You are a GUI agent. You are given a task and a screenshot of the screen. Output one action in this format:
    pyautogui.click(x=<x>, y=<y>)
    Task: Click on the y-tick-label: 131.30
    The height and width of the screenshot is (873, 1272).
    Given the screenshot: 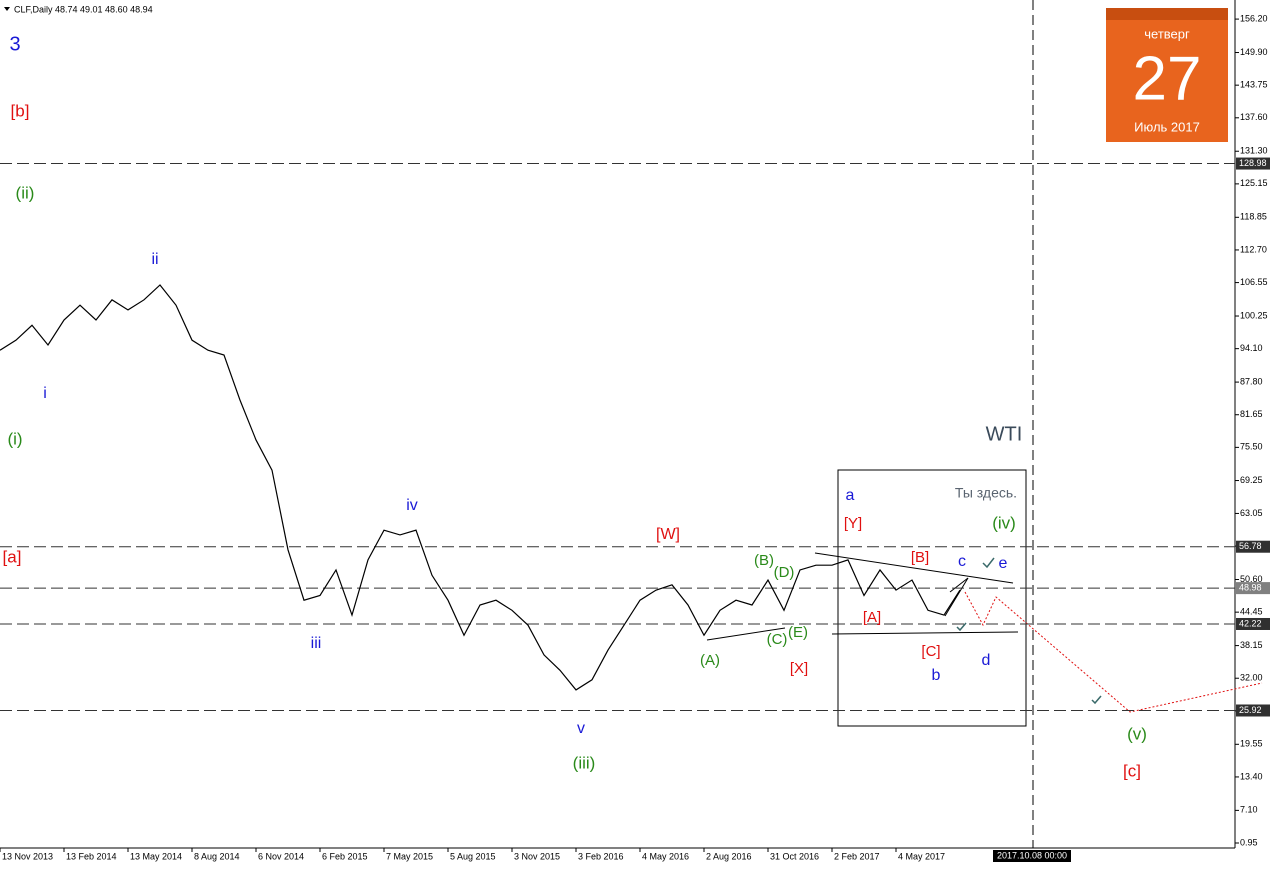 What is the action you would take?
    pyautogui.click(x=1254, y=151)
    